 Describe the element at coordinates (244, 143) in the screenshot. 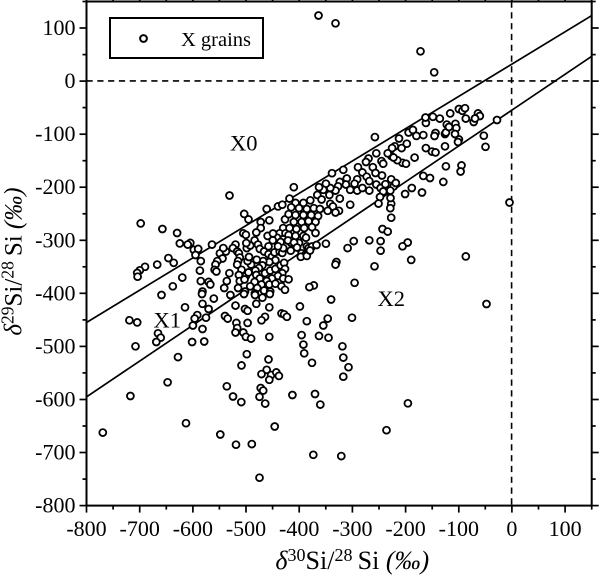

I see `svg-text: X0` at that location.